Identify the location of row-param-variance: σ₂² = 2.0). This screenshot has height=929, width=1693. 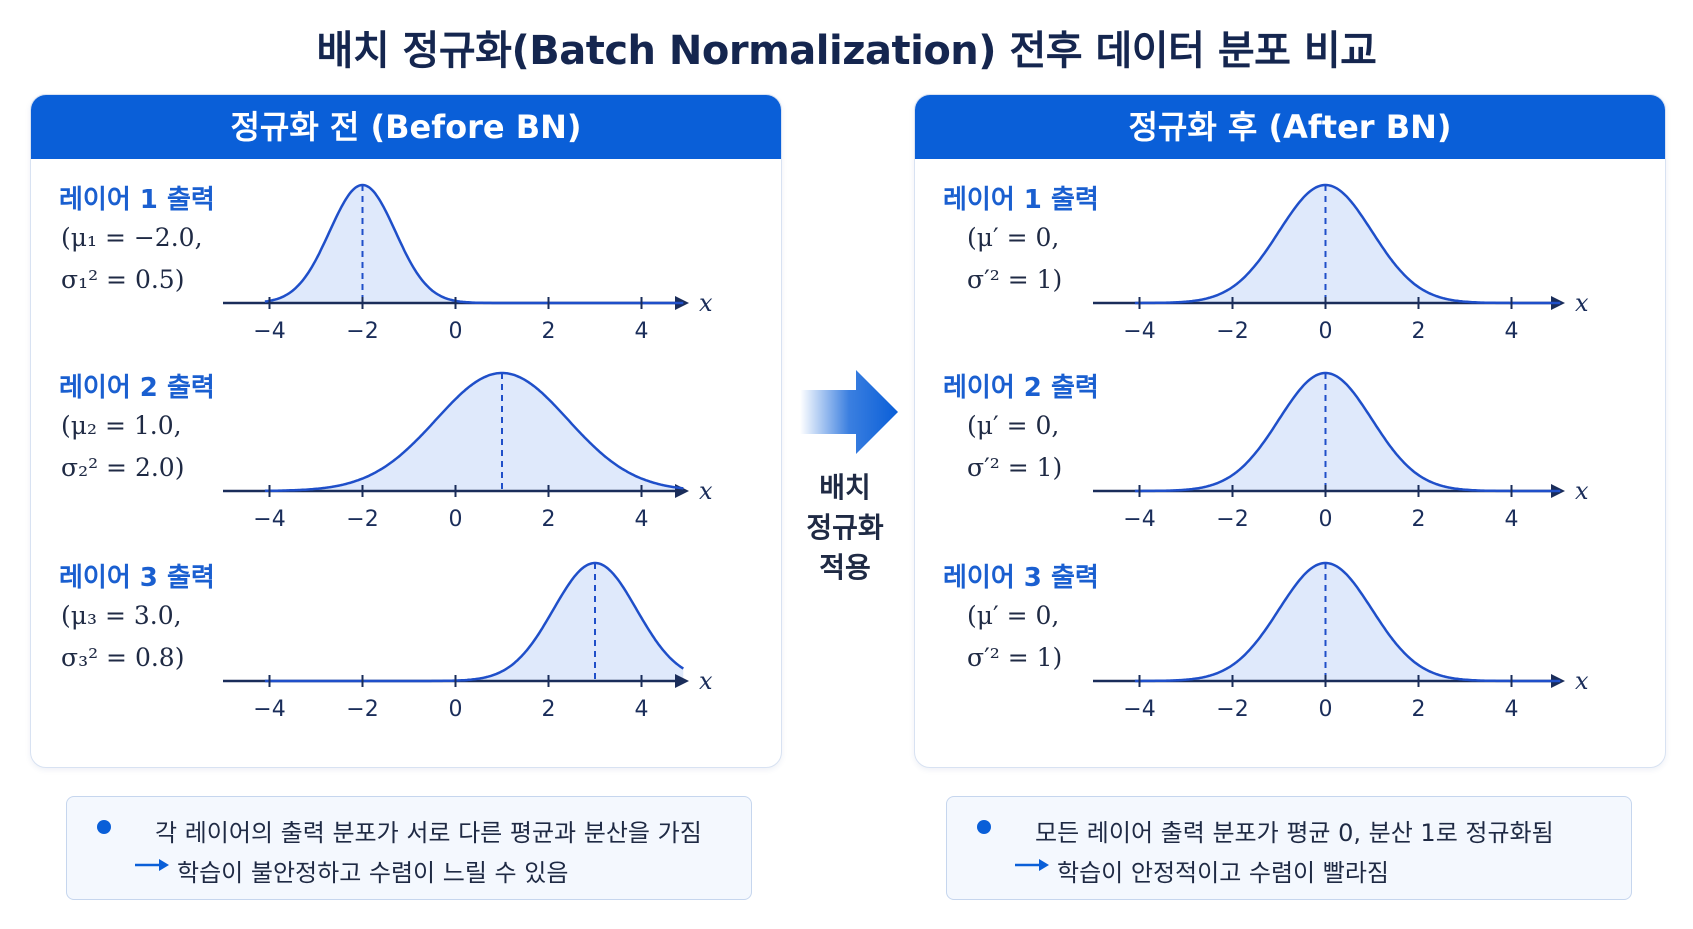
(123, 467).